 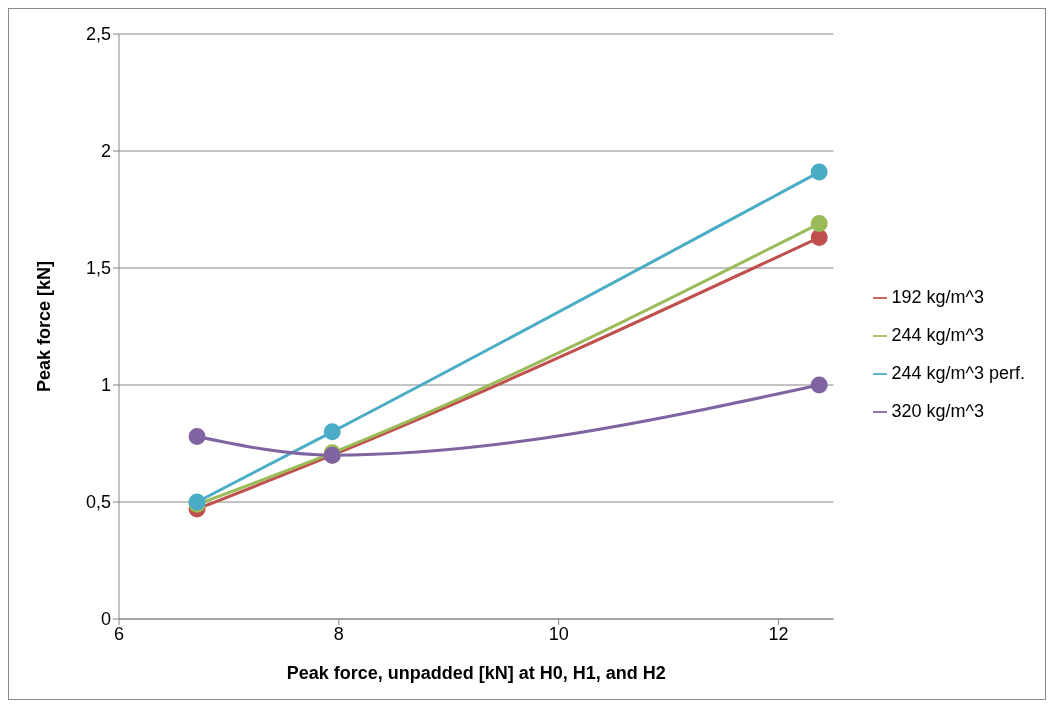 I want to click on legend-label: 244 kg/m^3, so click(x=937, y=335).